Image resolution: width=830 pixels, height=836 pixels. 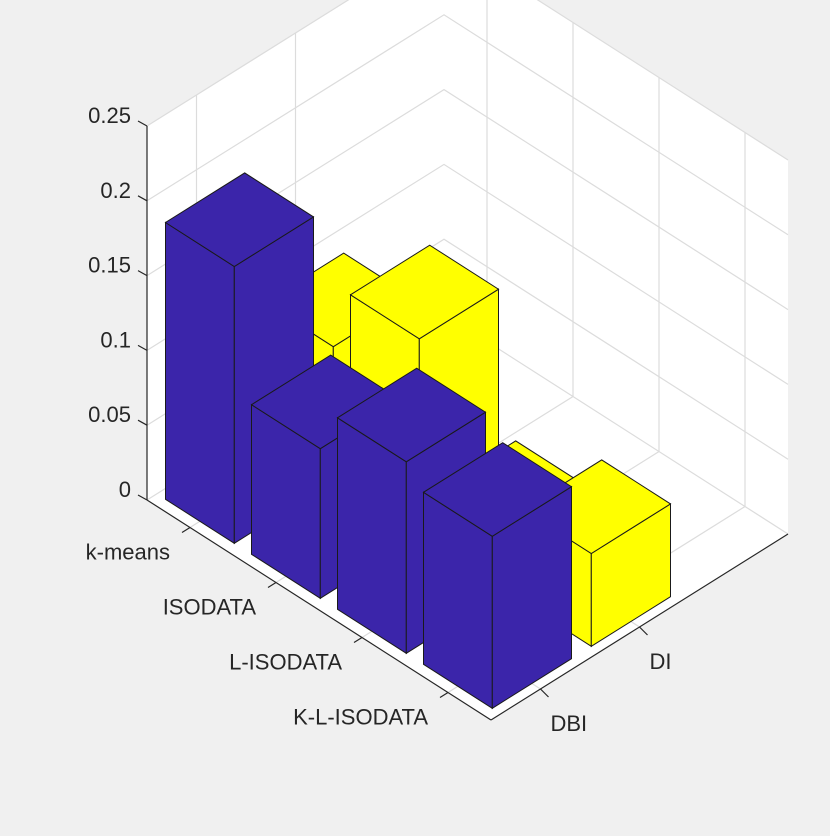 I want to click on method-tick-label: L-ISODATA, so click(x=285, y=662).